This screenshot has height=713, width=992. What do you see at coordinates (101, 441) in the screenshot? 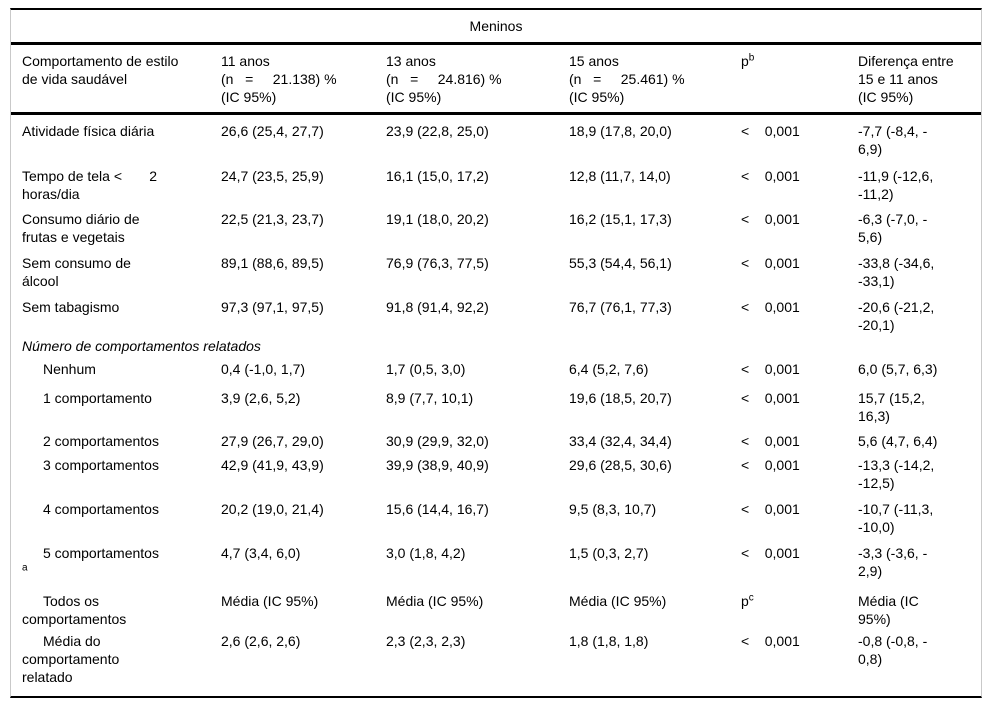
I see `row-label: 2 comportamentos` at bounding box center [101, 441].